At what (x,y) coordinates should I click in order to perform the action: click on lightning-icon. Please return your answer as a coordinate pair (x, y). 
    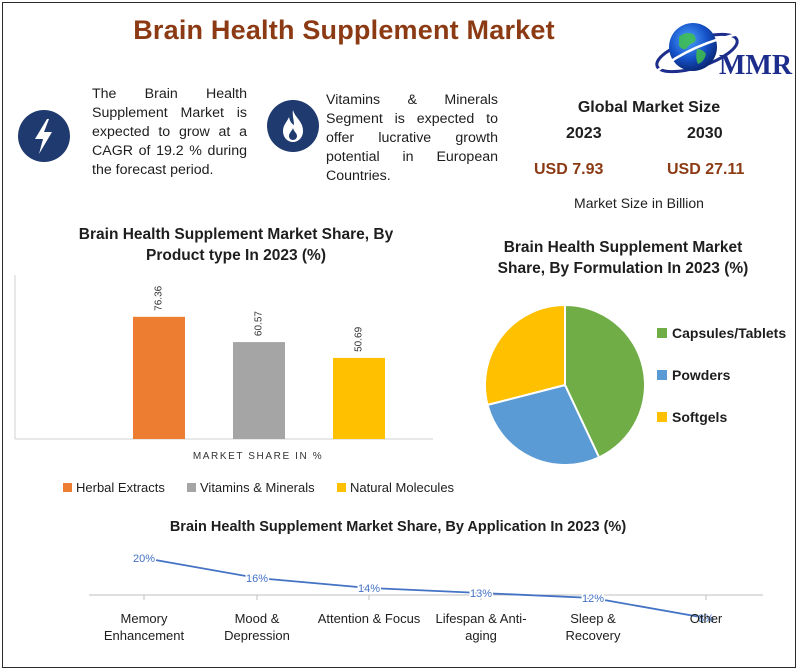
    Looking at the image, I should click on (44, 136).